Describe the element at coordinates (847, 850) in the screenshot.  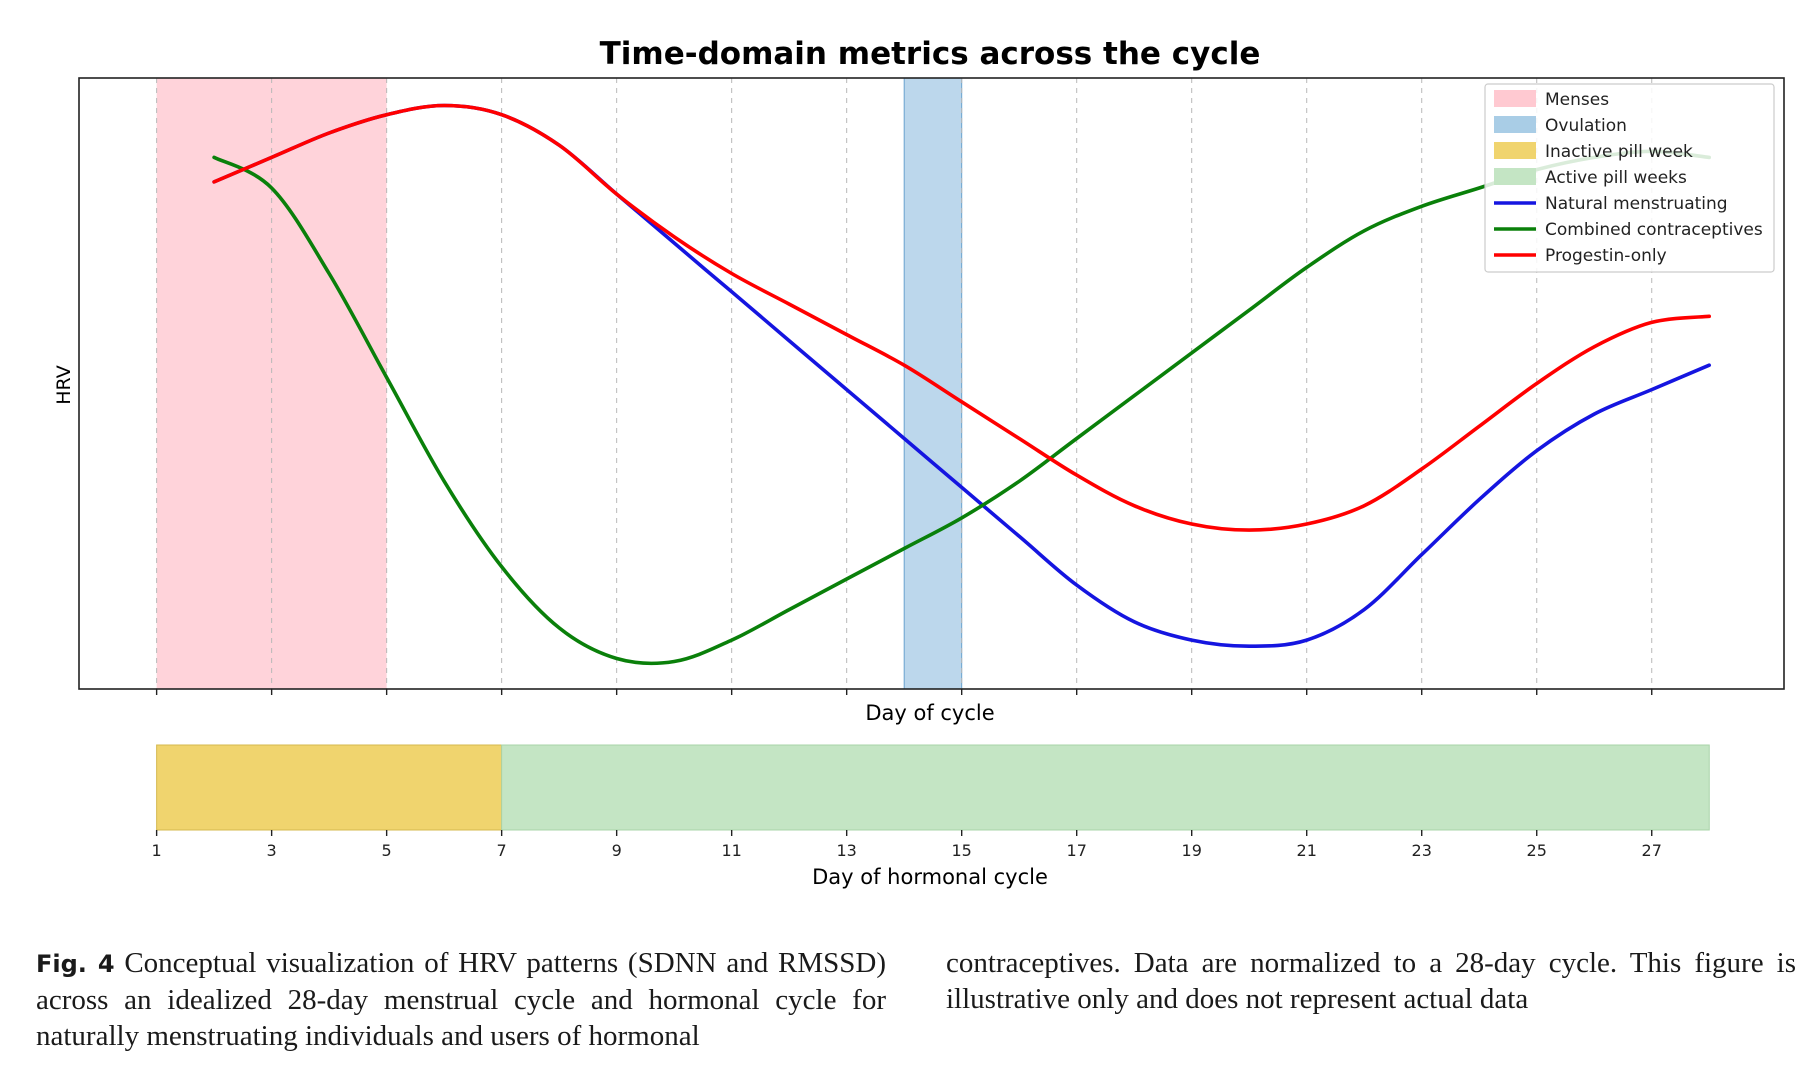
I see `strip-tick-label: 13` at that location.